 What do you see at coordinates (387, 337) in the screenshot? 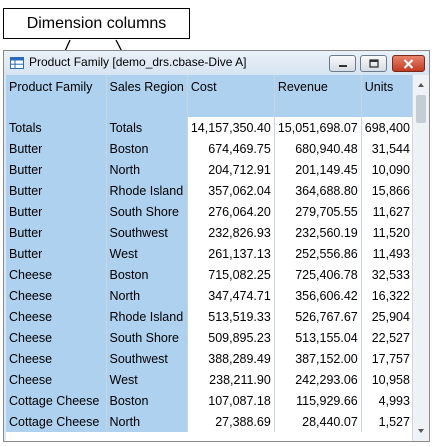
I see `cell-units: 22,527` at bounding box center [387, 337].